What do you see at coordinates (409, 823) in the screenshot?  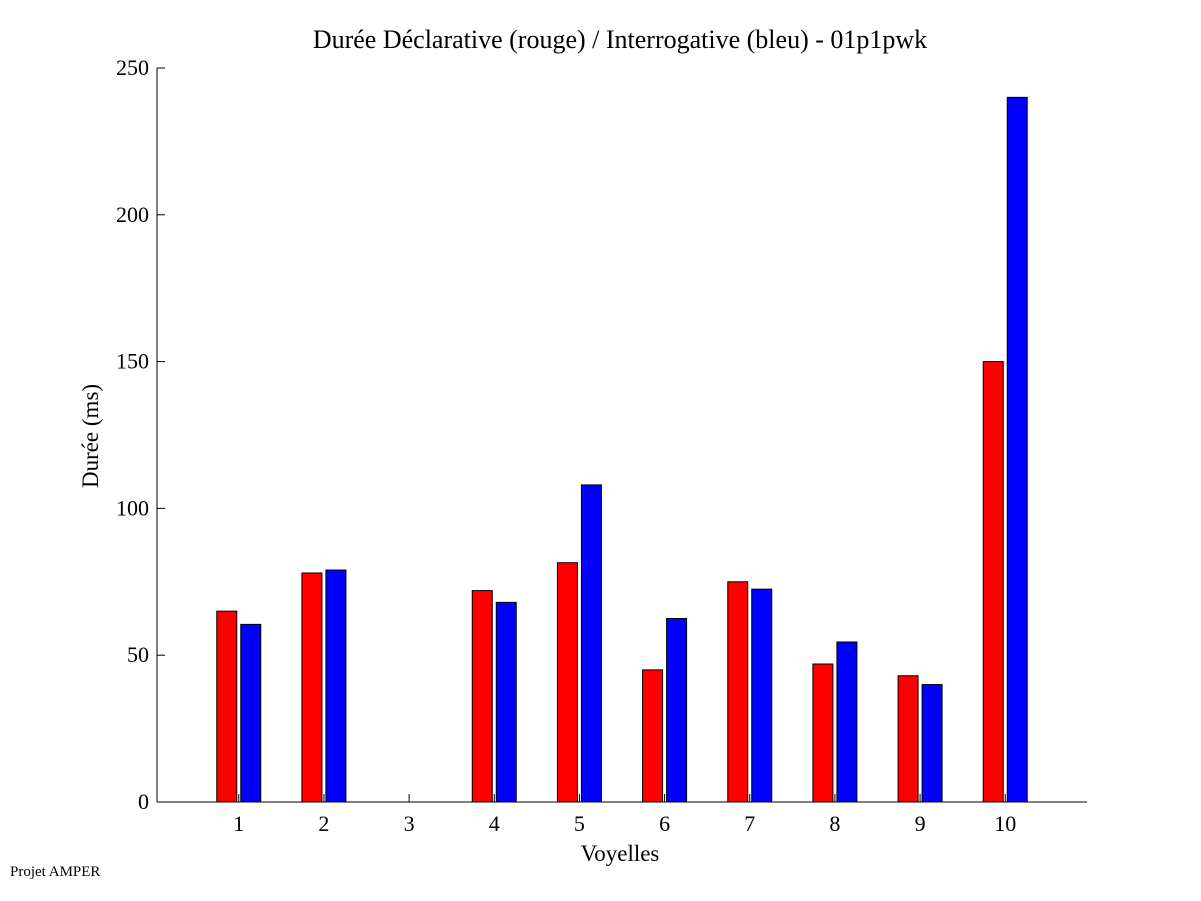 I see `x-tick-label: 3` at bounding box center [409, 823].